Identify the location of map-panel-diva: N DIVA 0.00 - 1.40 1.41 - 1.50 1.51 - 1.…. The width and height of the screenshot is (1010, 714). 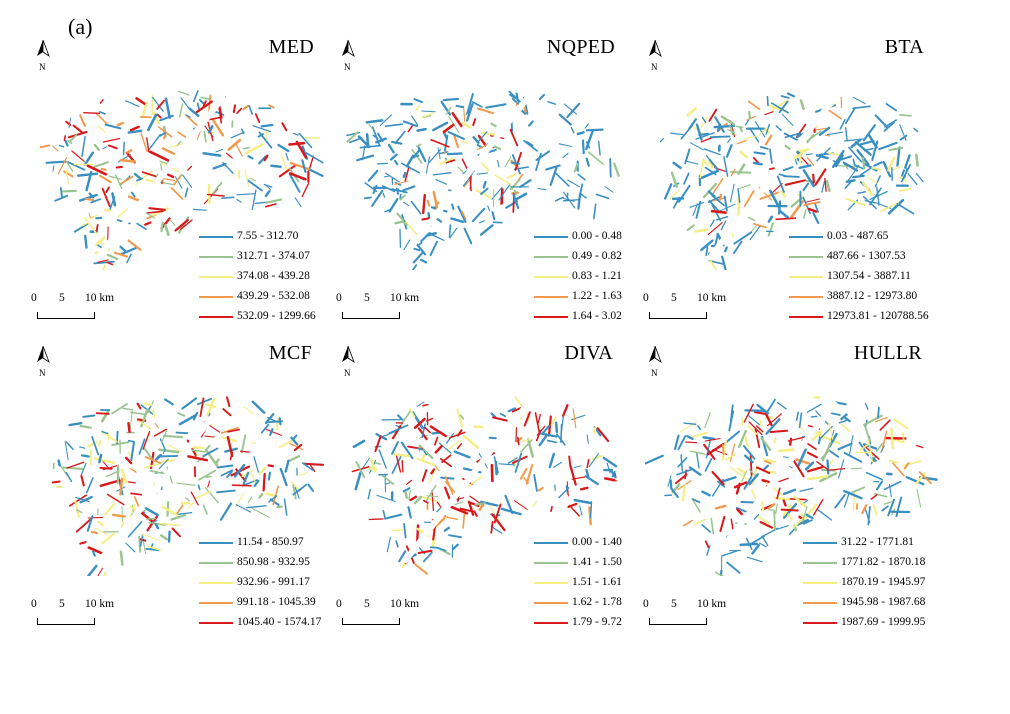
(489, 486).